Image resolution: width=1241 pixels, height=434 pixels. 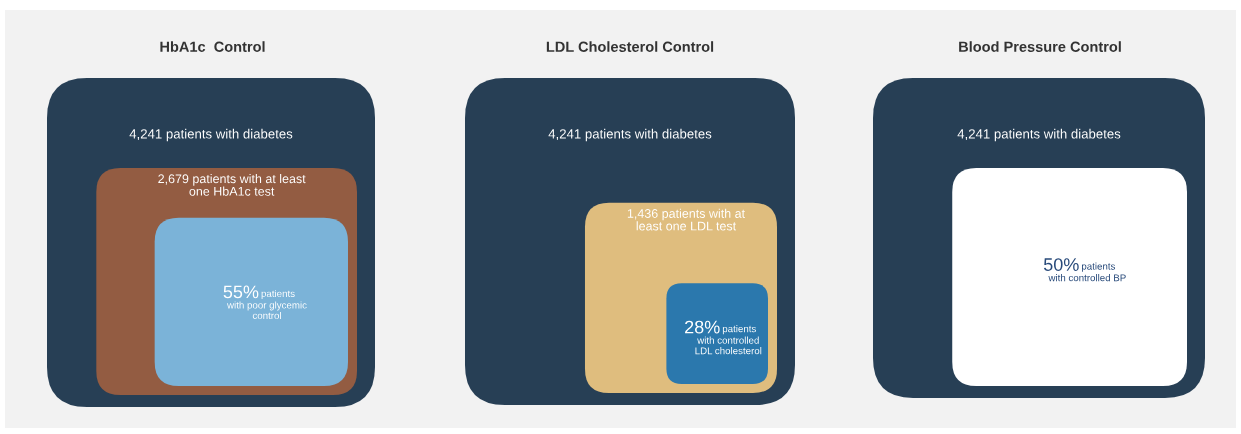 What do you see at coordinates (702, 327) in the screenshot?
I see `data-label: 28%` at bounding box center [702, 327].